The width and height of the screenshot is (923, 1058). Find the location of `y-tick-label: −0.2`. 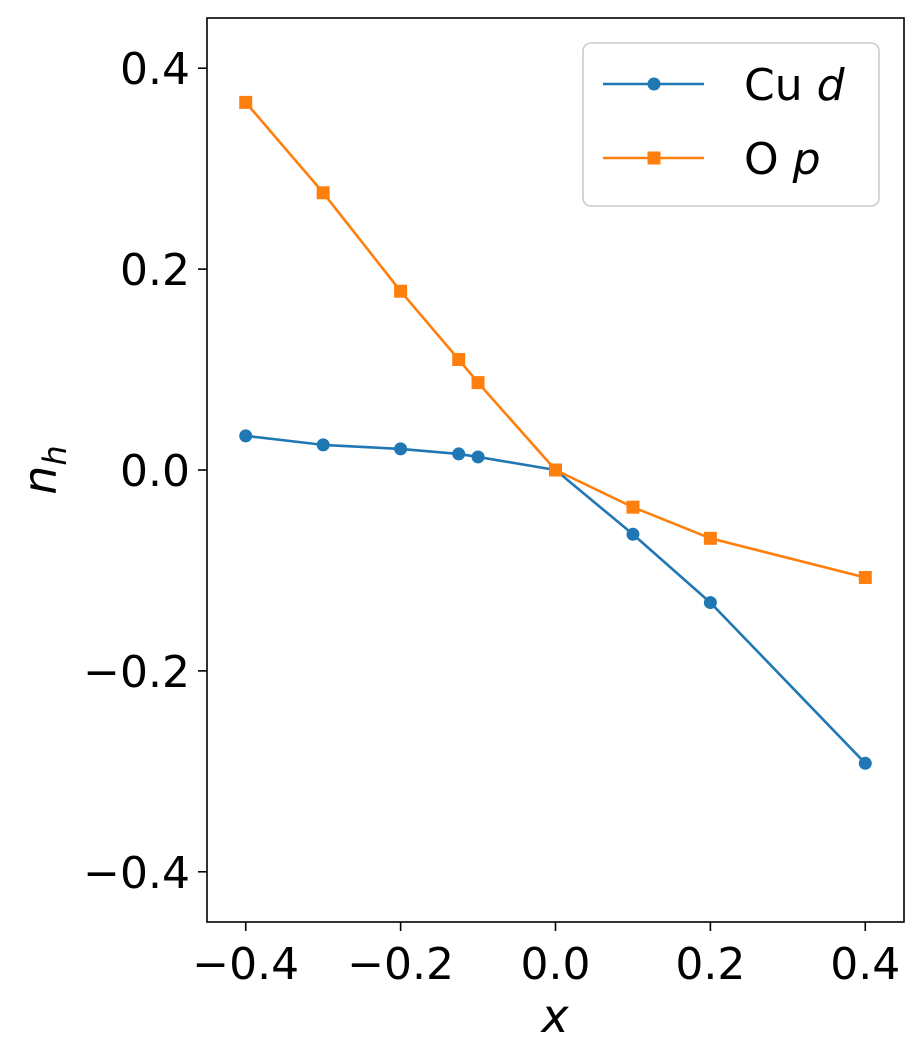

y-tick-label: −0.2 is located at coordinates (136, 672).